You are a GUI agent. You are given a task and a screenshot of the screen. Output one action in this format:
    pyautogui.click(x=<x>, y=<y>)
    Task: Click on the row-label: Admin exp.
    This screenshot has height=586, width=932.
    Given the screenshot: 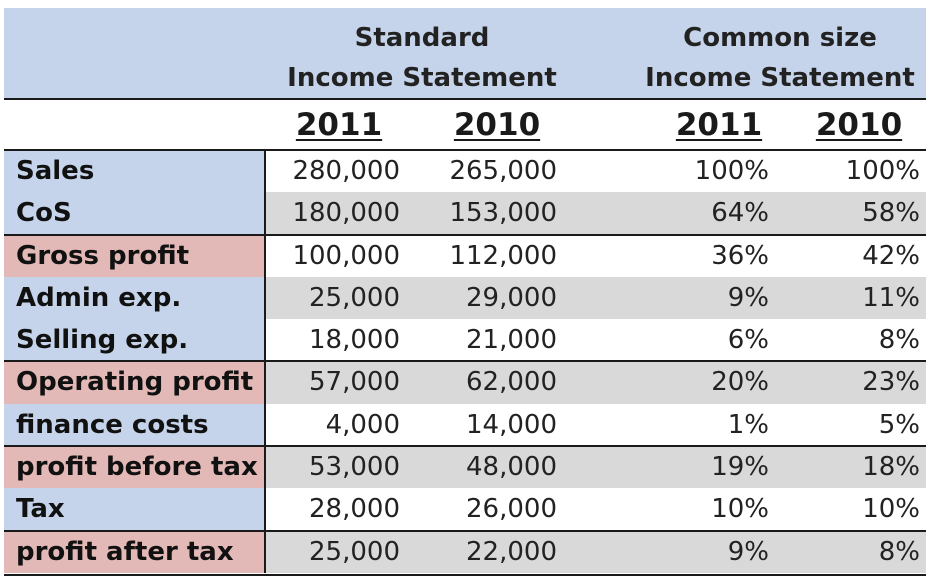 What is the action you would take?
    pyautogui.click(x=135, y=298)
    